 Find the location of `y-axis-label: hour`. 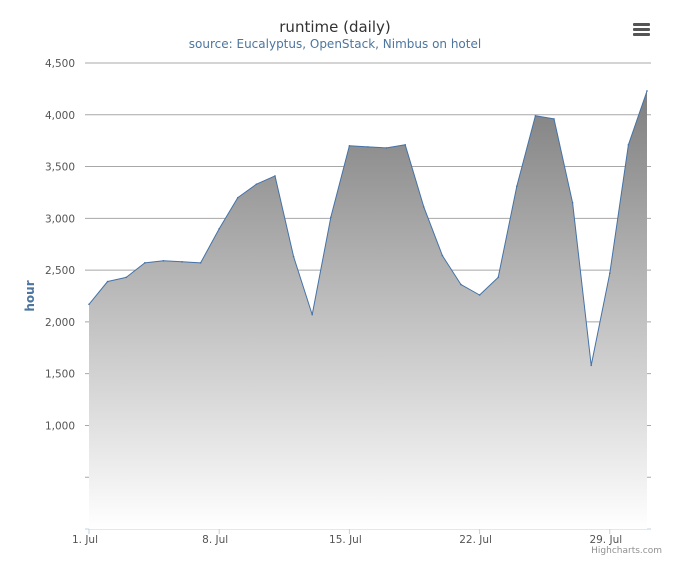

y-axis-label: hour is located at coordinates (30, 295).